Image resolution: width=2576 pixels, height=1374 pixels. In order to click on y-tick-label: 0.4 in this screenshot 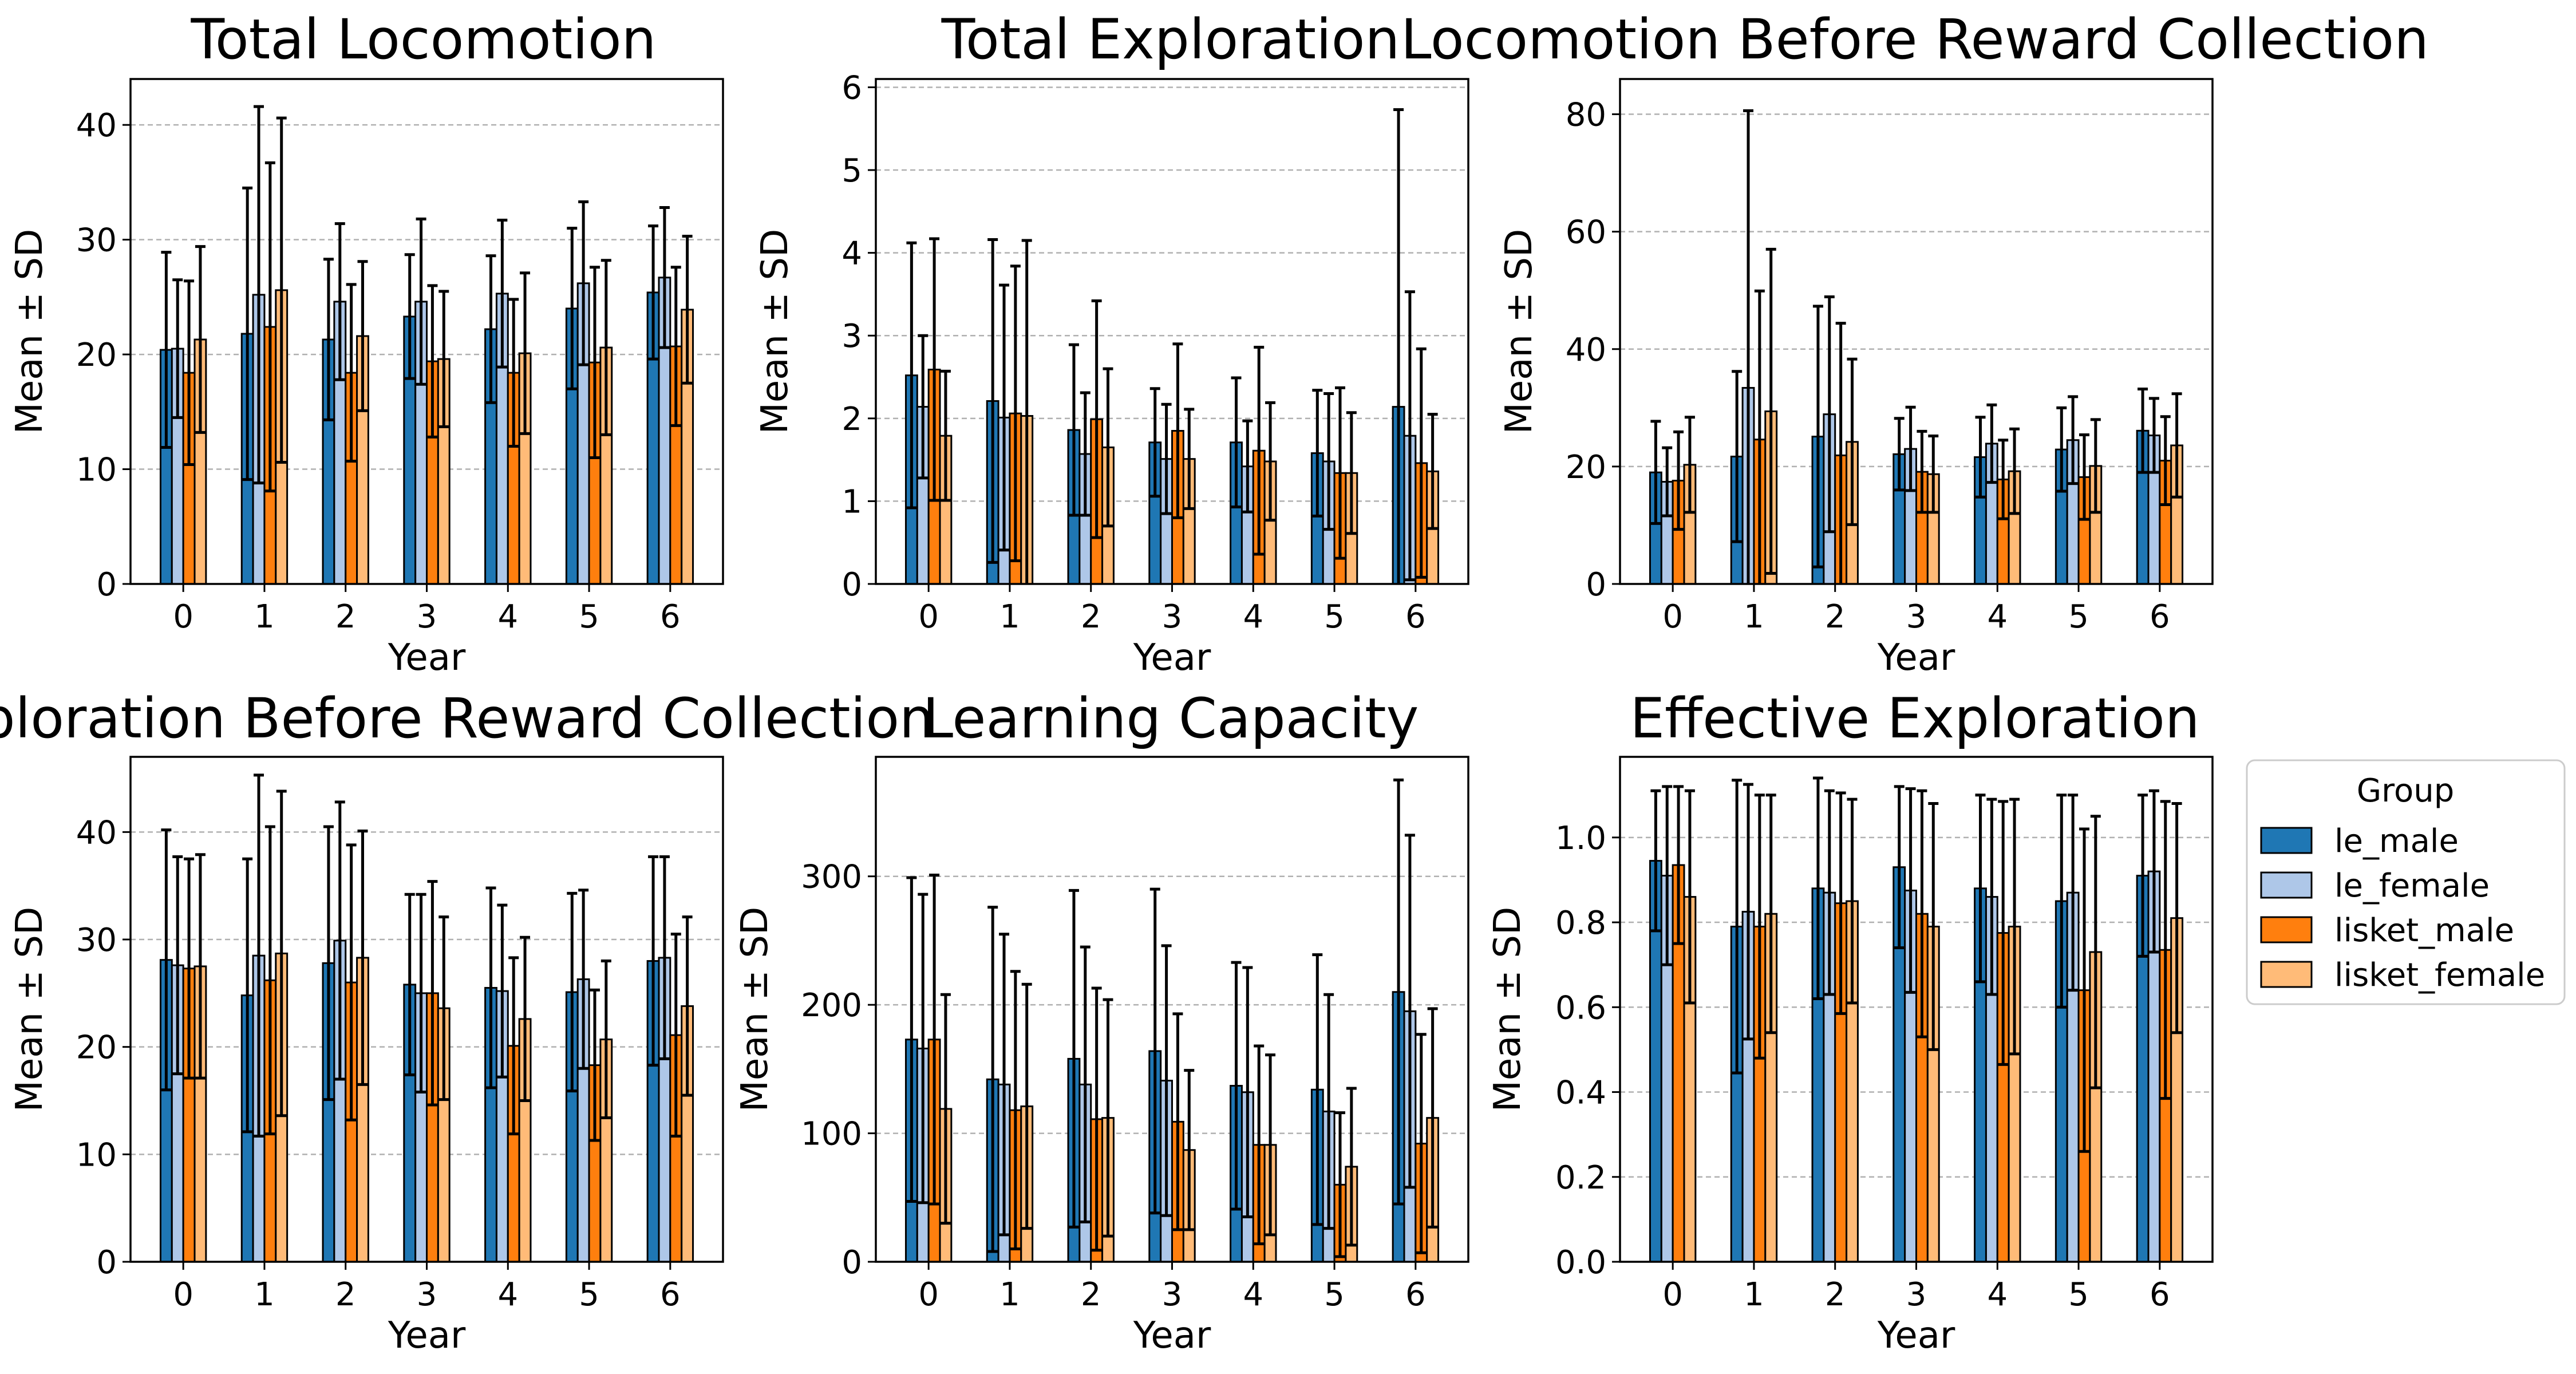, I will do `click(1580, 1093)`.